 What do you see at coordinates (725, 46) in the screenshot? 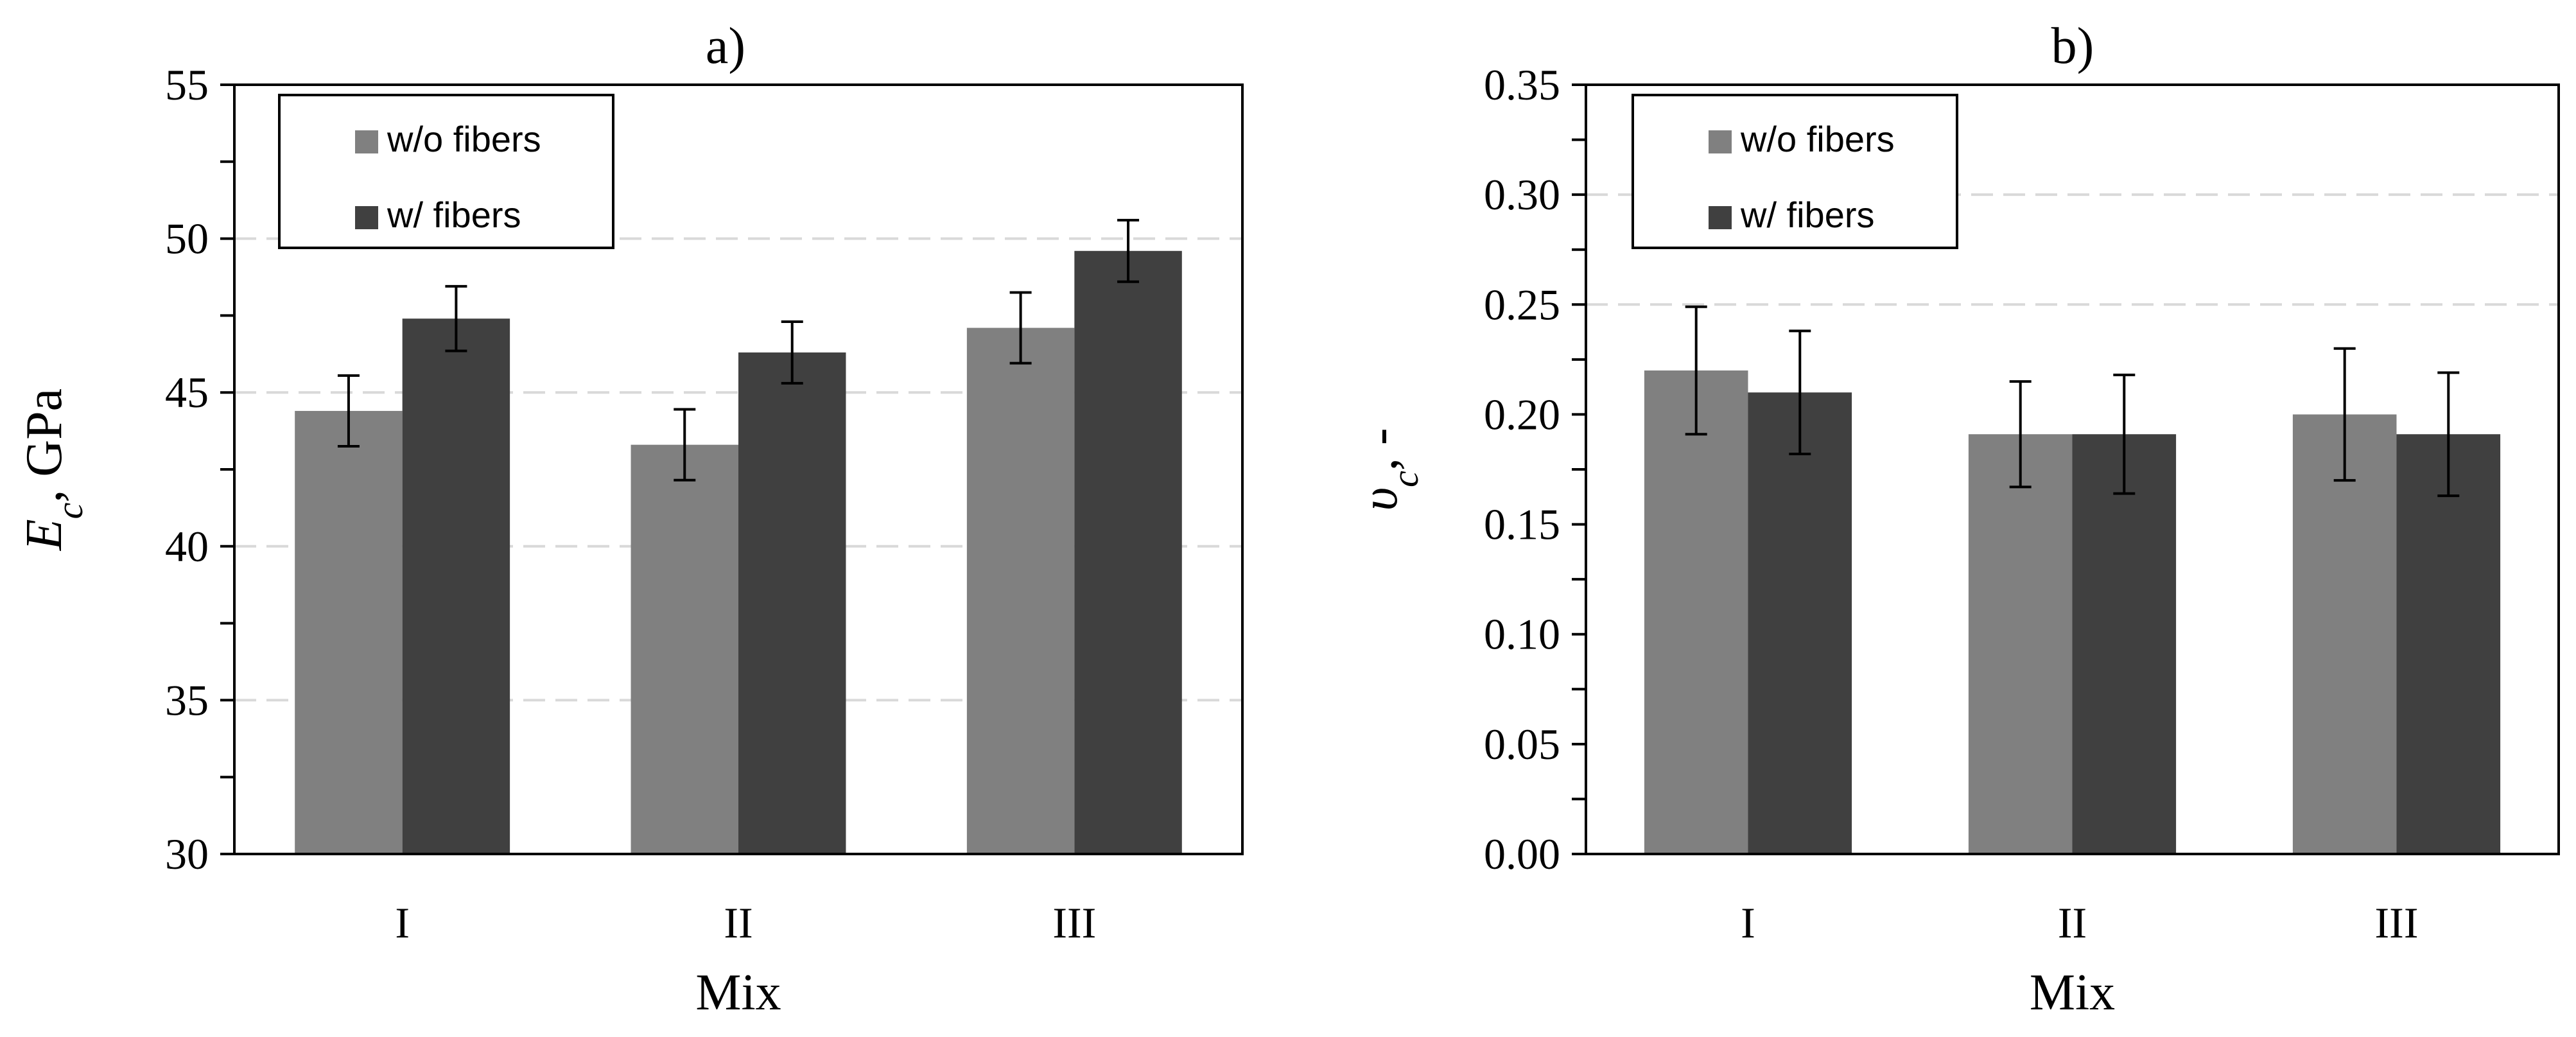
I see `chart-title: a)` at bounding box center [725, 46].